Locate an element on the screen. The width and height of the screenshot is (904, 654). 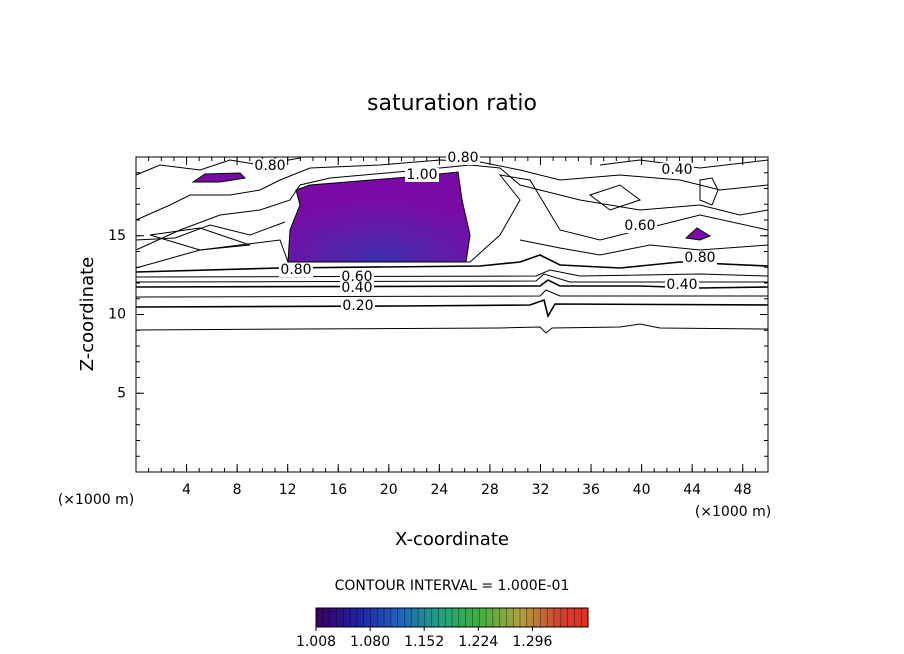
x-unit-label: (×1000 m) is located at coordinates (733, 512).